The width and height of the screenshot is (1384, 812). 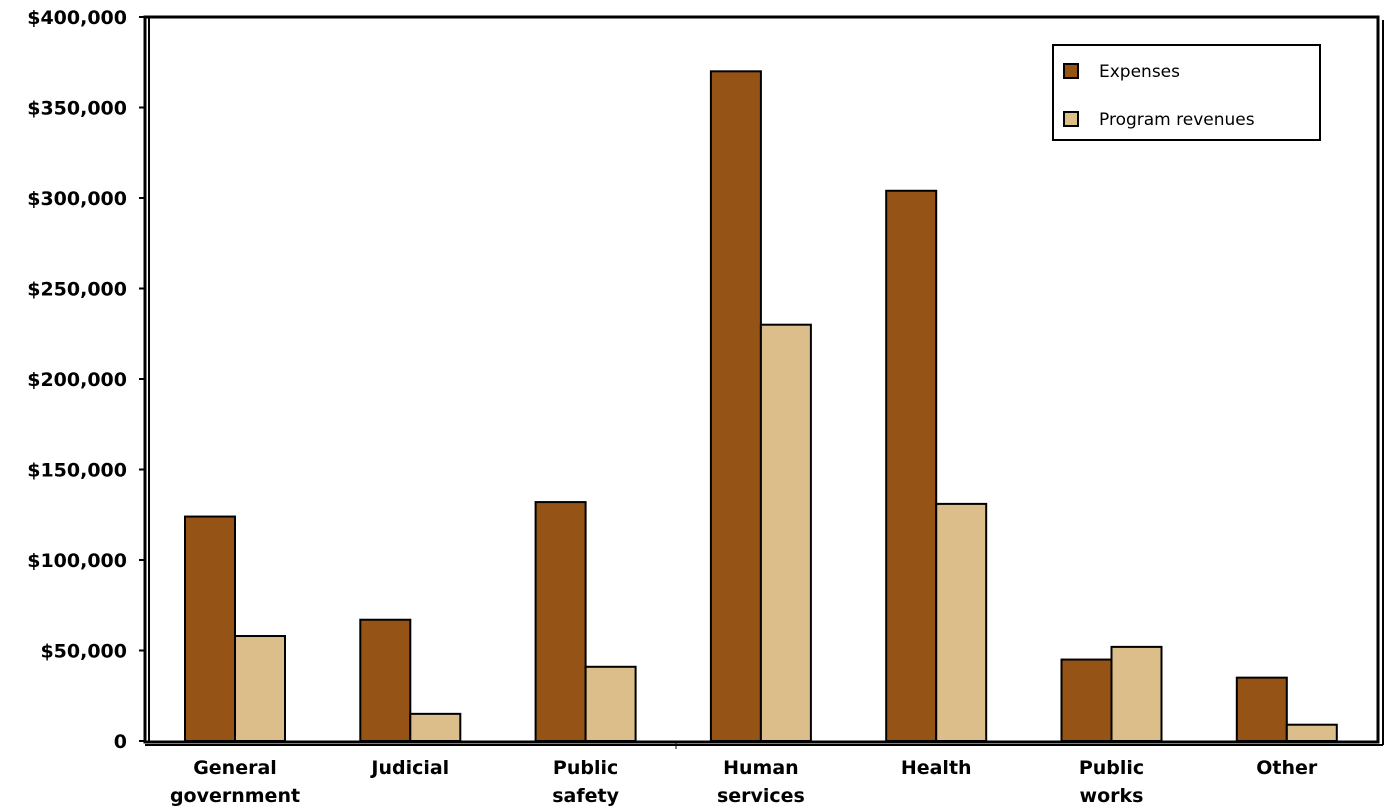 I want to click on x-tick-label: Judicial, so click(x=409, y=768).